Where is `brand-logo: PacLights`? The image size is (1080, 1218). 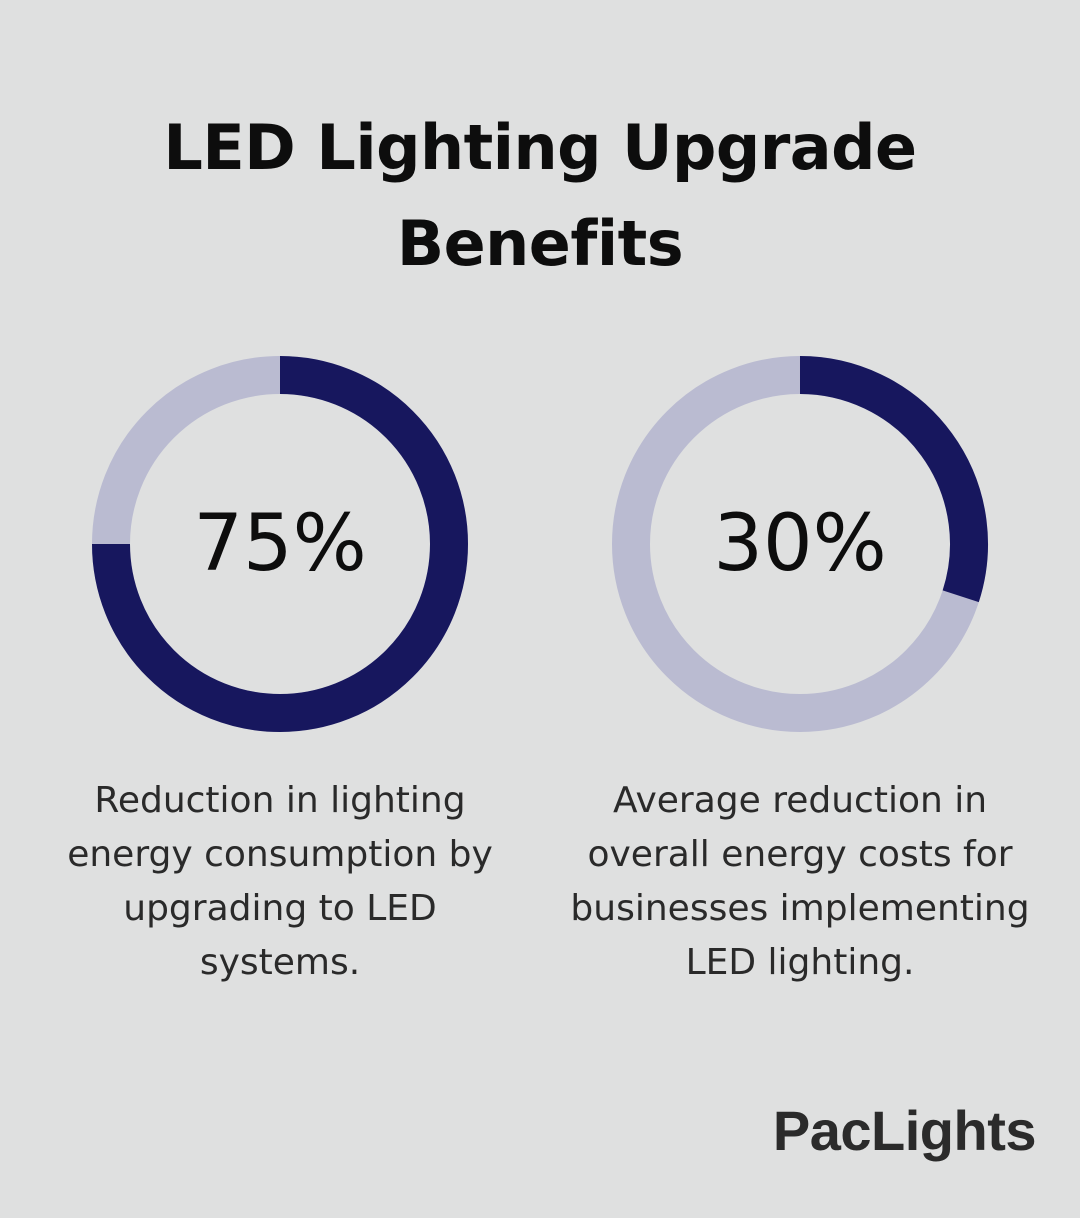 brand-logo: PacLights is located at coordinates (904, 1130).